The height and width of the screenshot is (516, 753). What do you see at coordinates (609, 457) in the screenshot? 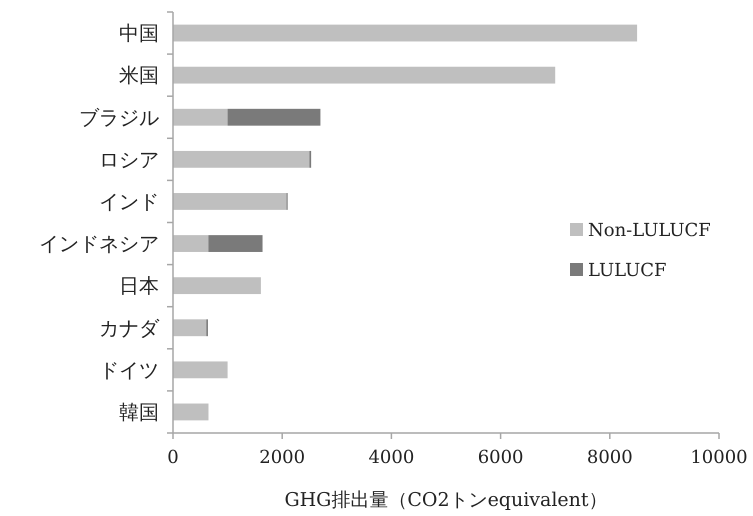
I see `x-tick-label: 8000` at bounding box center [609, 457].